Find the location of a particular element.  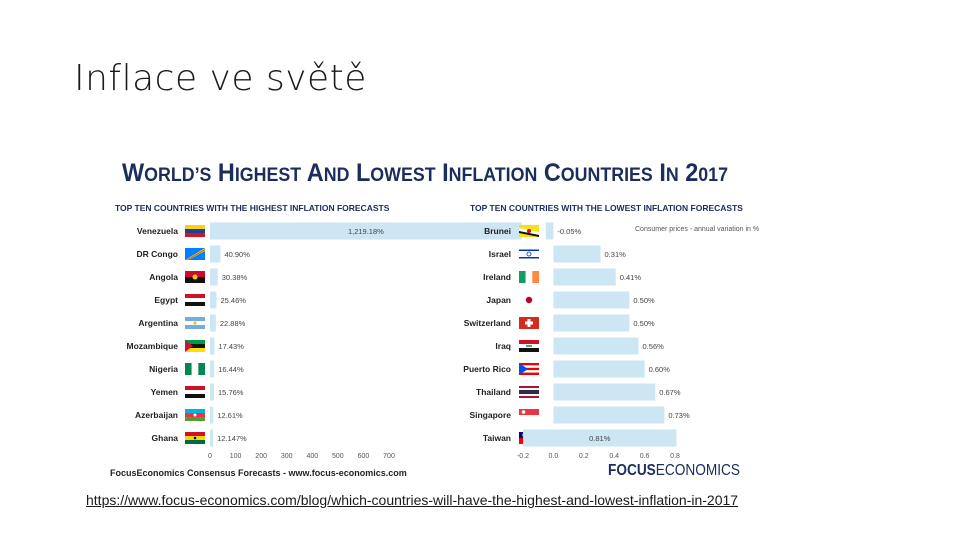

flag-singapore-icon is located at coordinates (529, 415).